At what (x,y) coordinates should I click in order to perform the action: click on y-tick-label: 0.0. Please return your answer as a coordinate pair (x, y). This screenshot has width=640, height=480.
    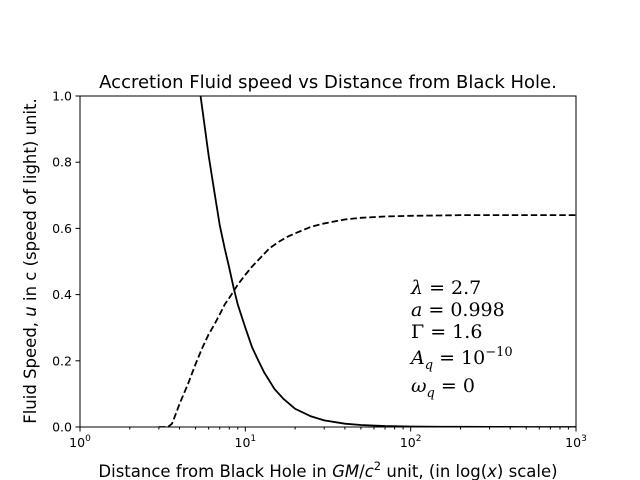
    Looking at the image, I should click on (62, 427).